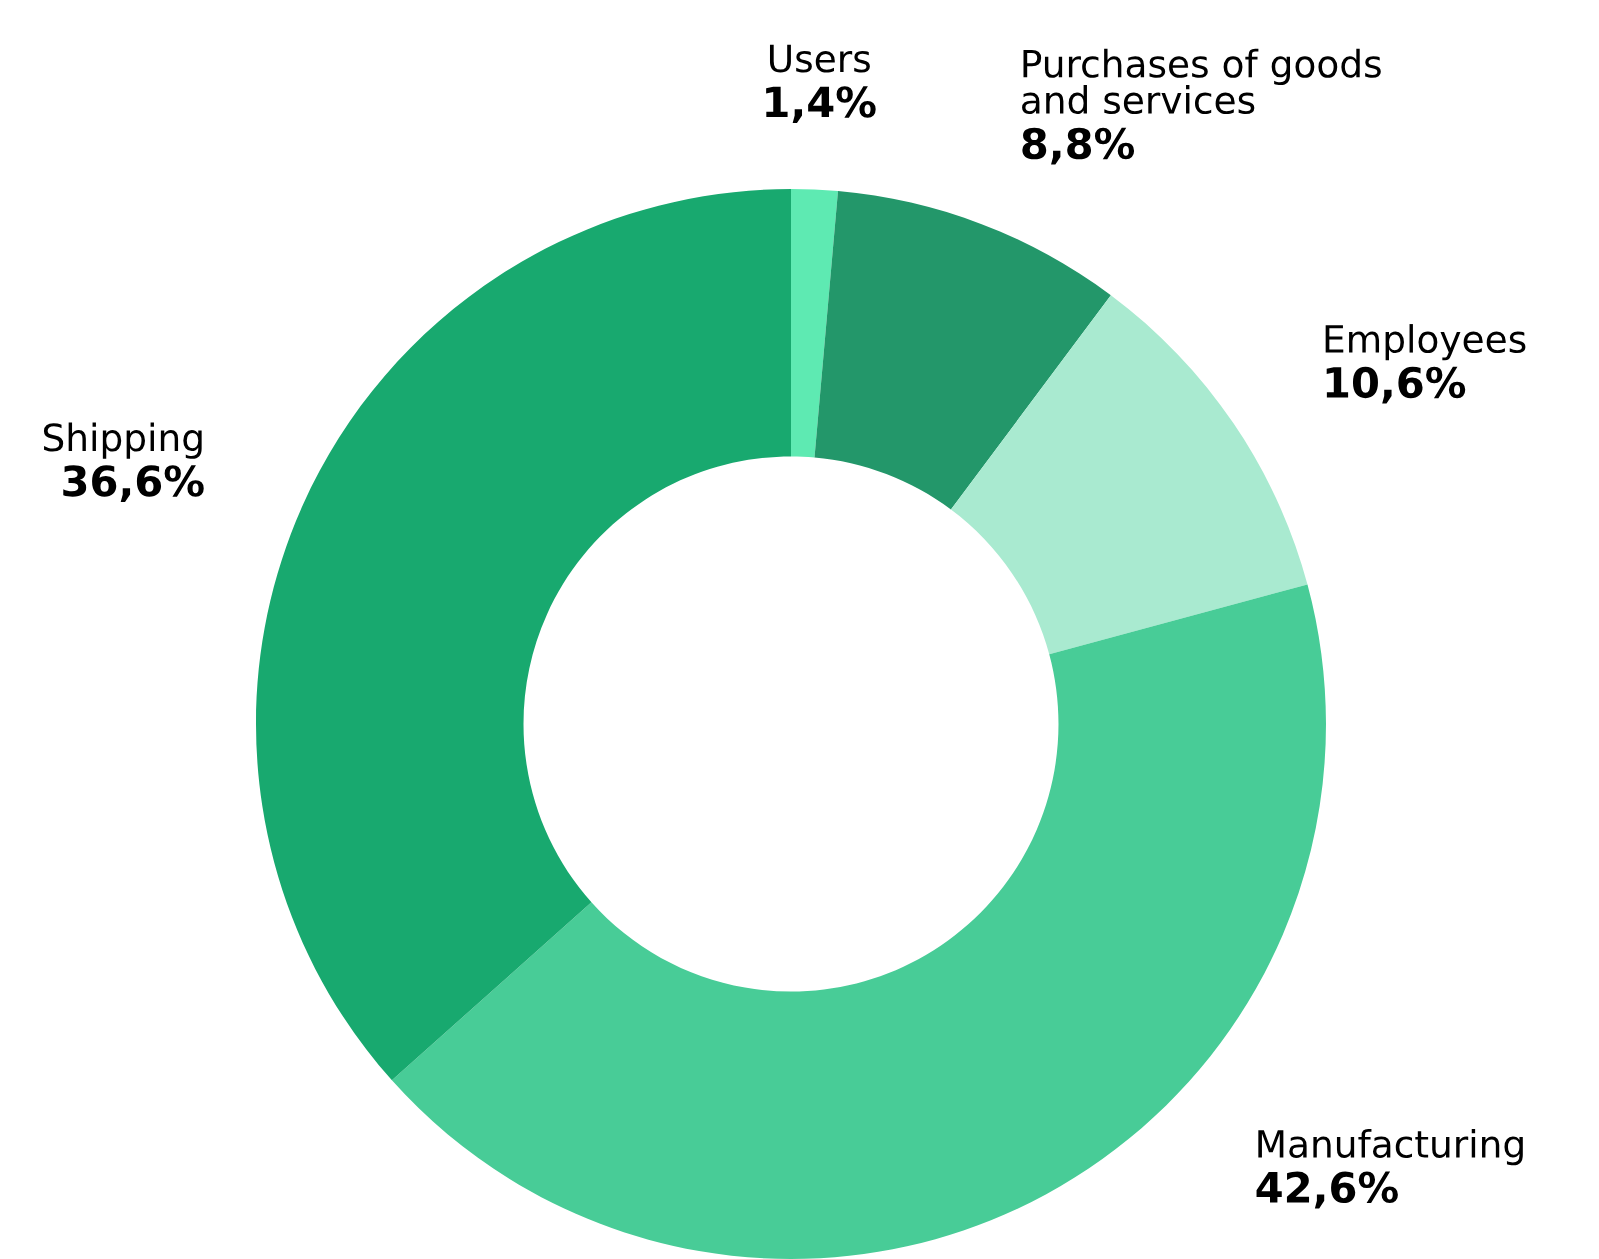  I want to click on data-label: 42,6%, so click(1327, 1190).